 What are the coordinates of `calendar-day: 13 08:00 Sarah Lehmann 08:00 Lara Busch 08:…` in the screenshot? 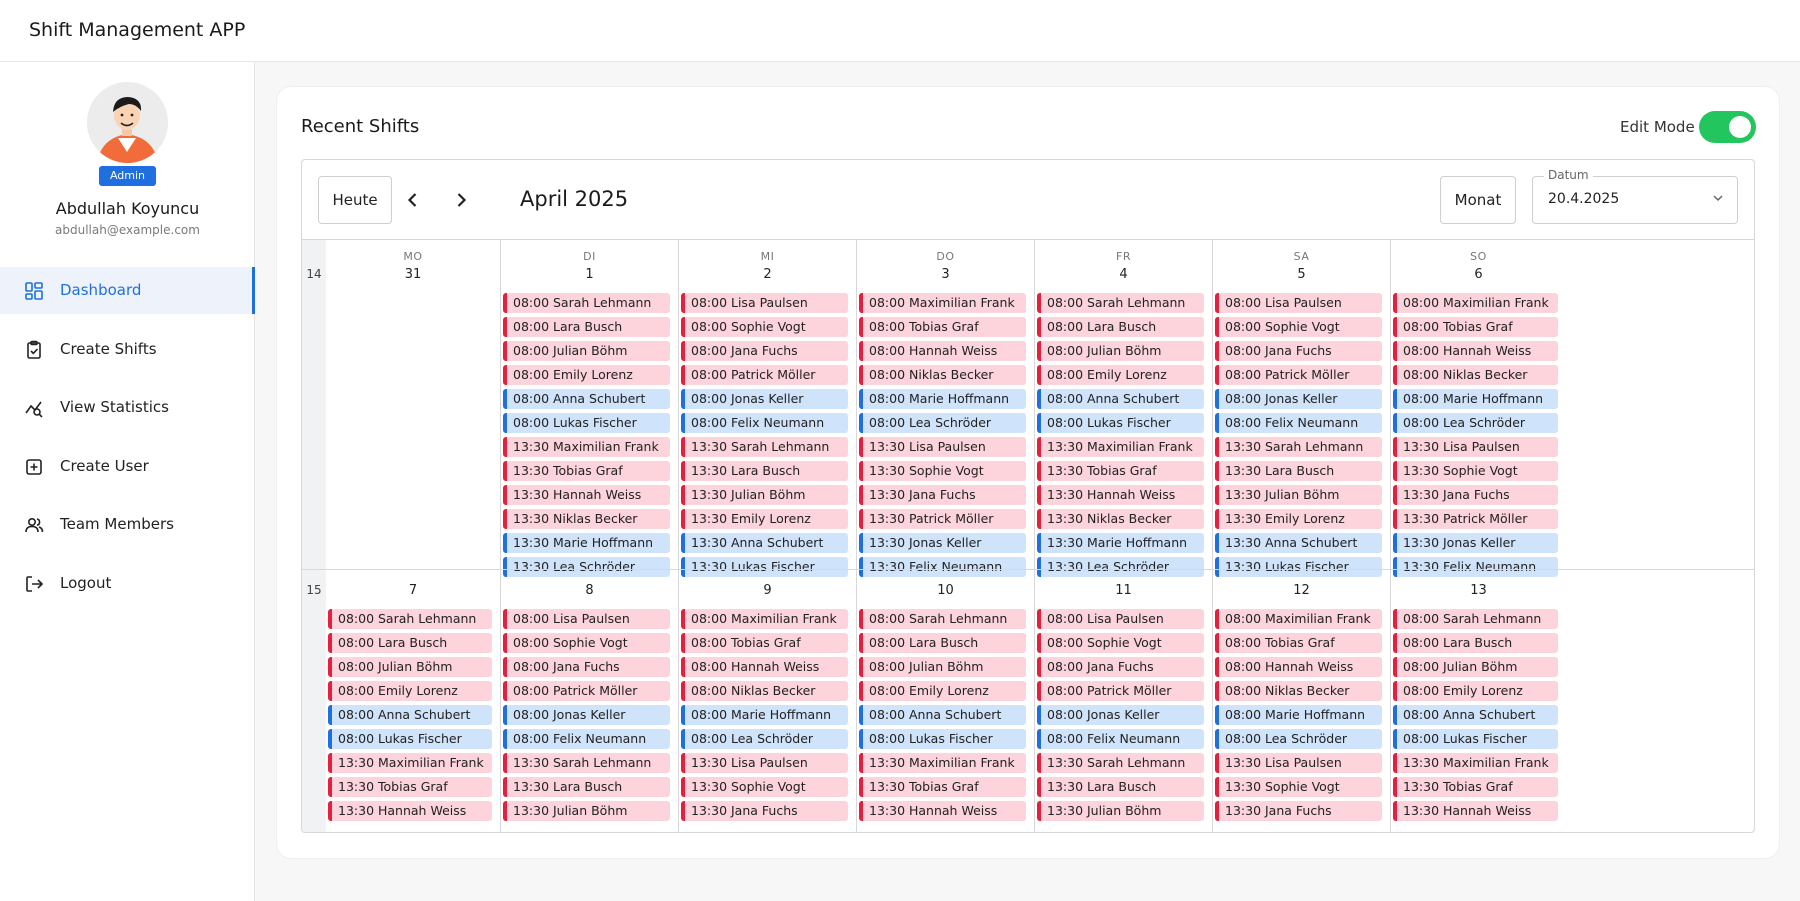 It's located at (1478, 701).